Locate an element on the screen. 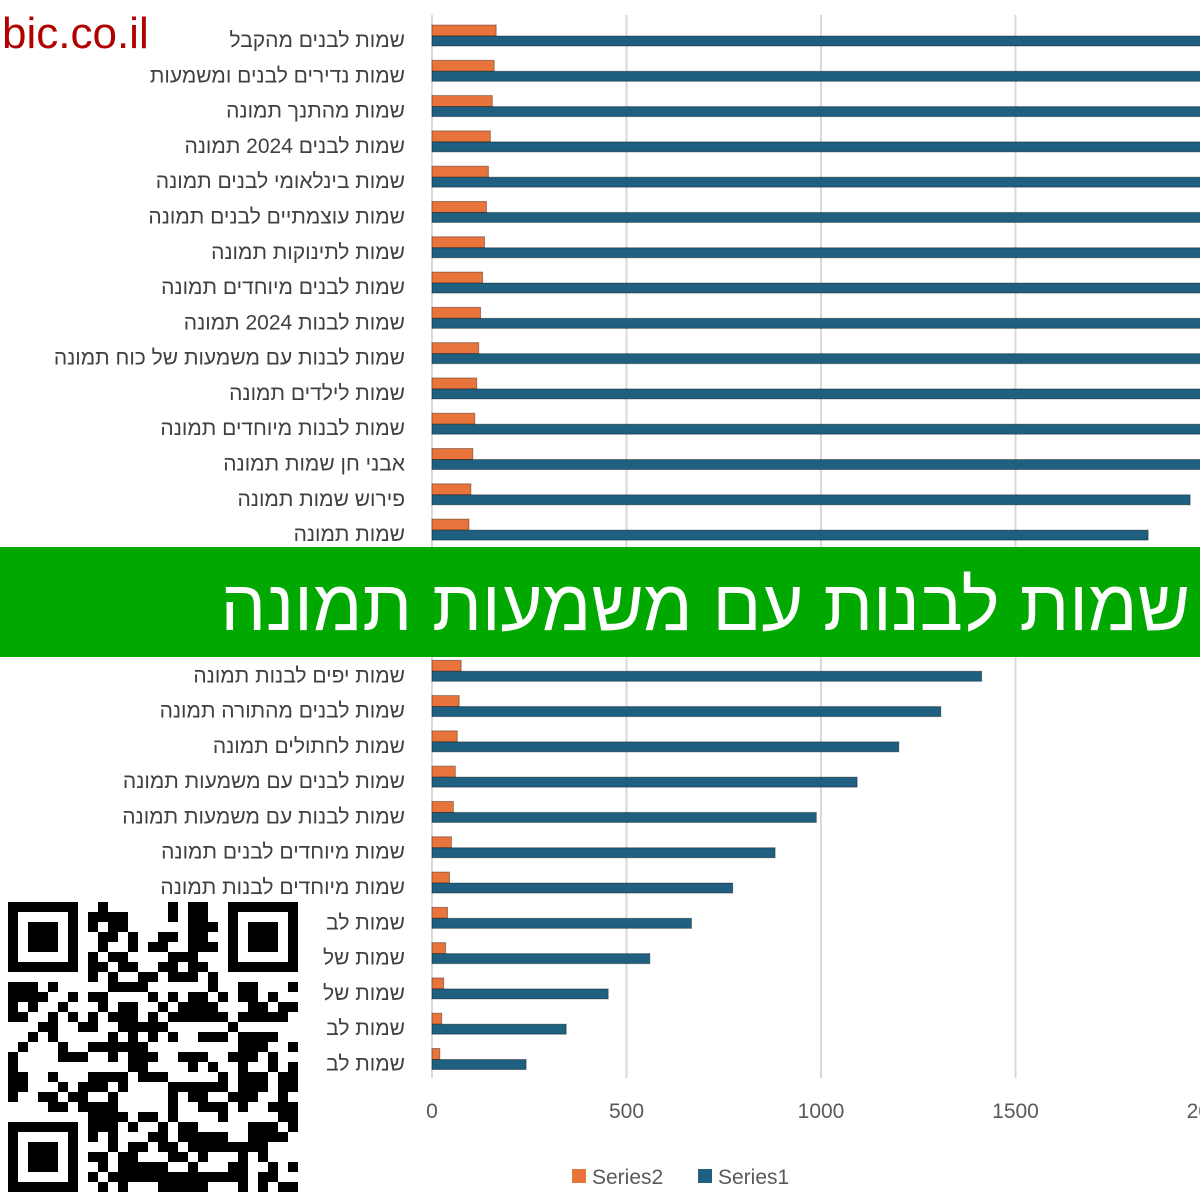  category-label: שמות לילדים תמונה is located at coordinates (317, 393).